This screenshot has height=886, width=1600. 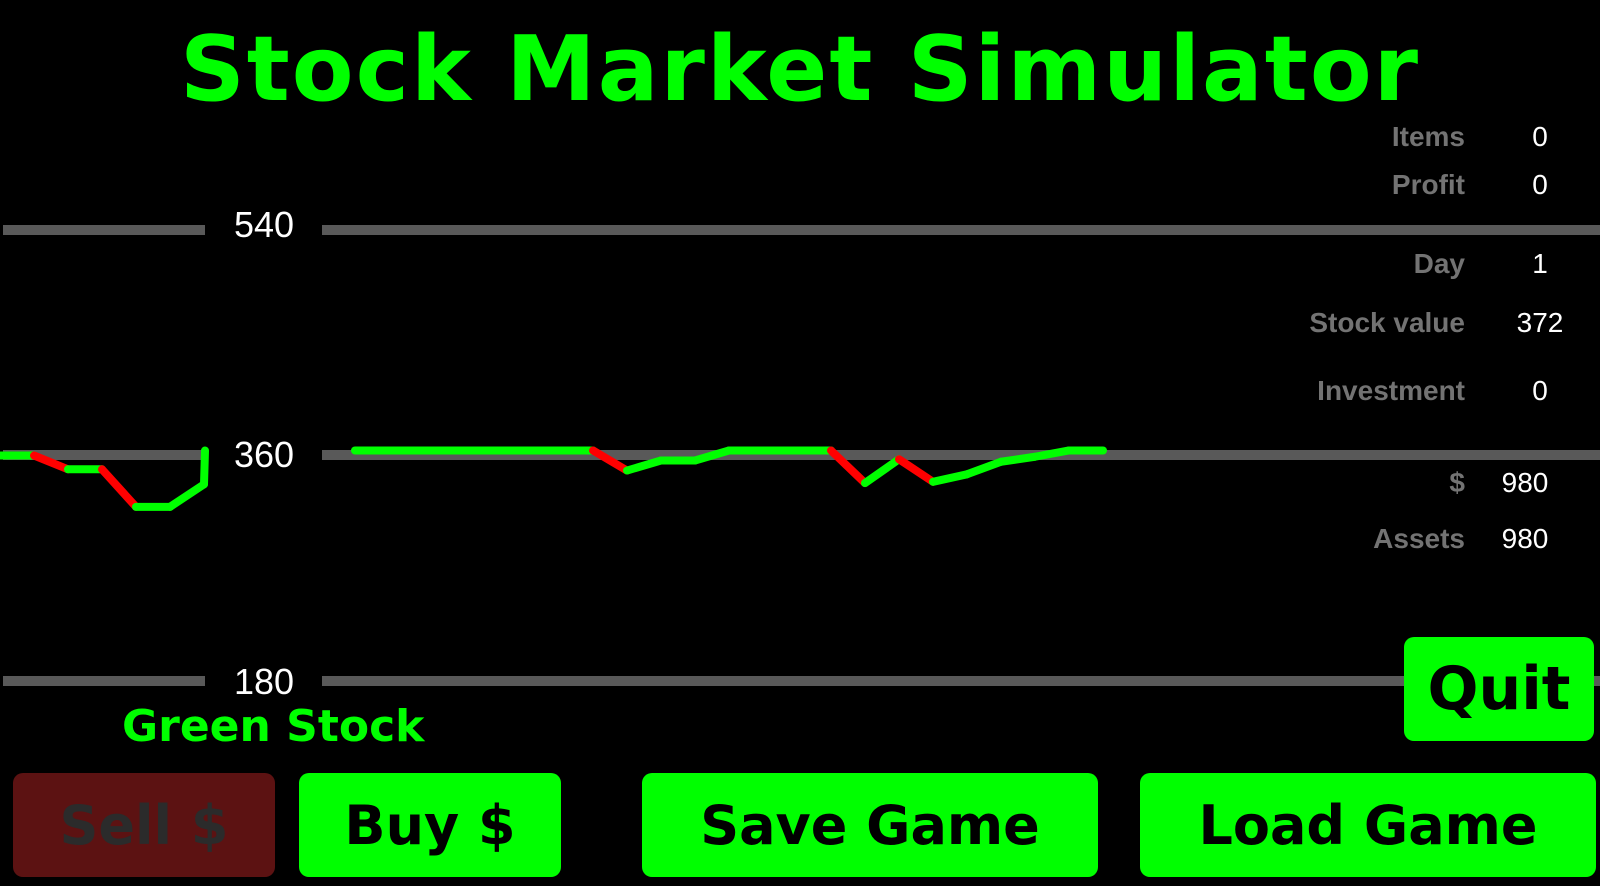 What do you see at coordinates (104, 681) in the screenshot?
I see `gridline-180-left` at bounding box center [104, 681].